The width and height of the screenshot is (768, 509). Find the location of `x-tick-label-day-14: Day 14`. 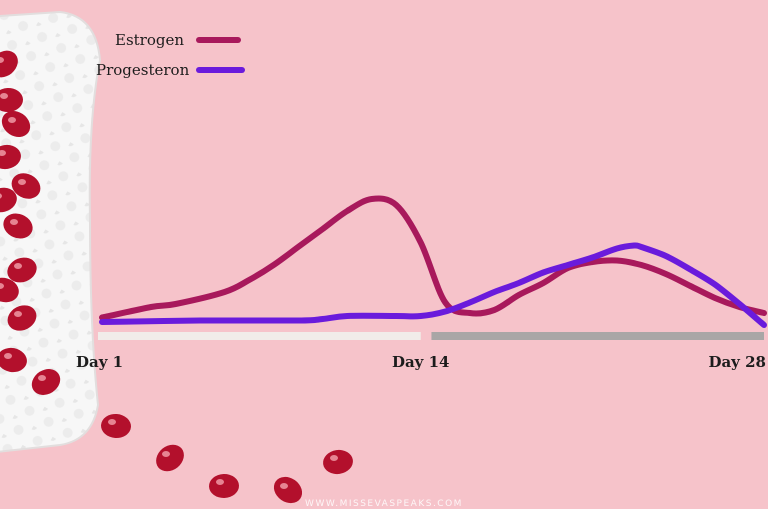

x-tick-label-day-14: Day 14 is located at coordinates (421, 362).